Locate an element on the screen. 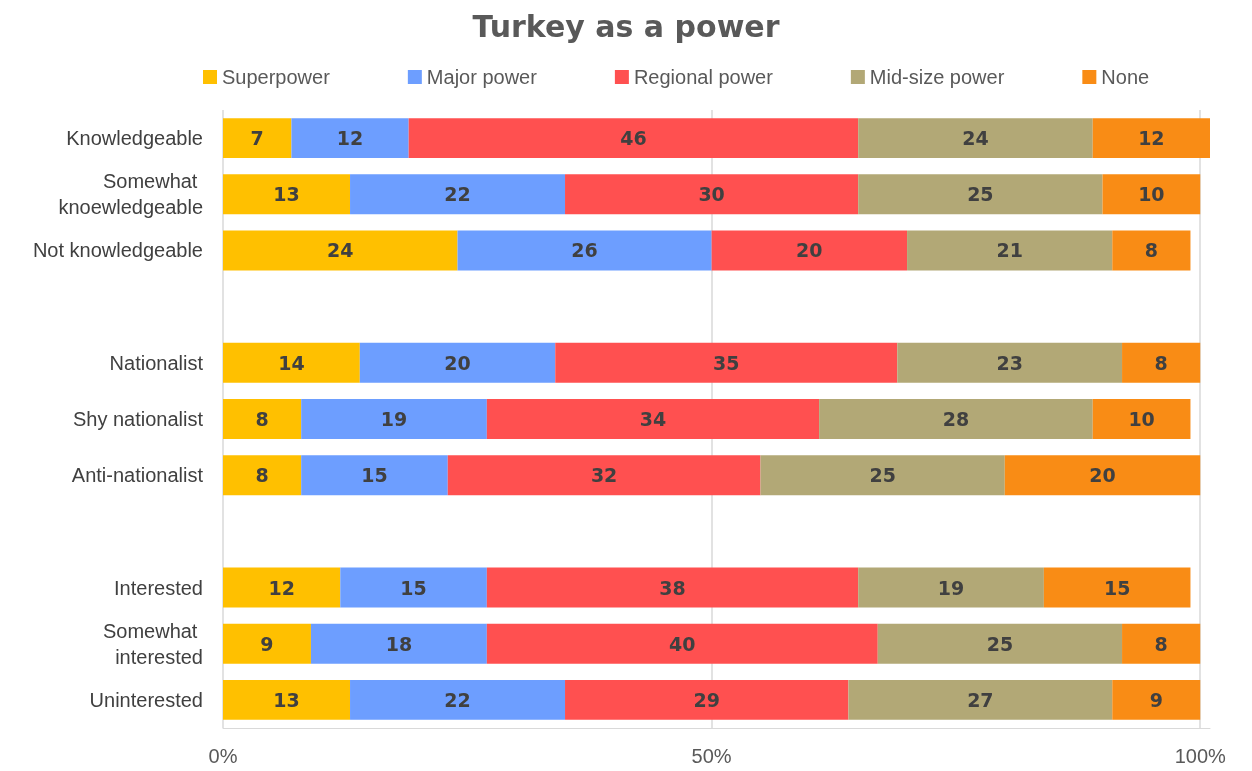  data-label: 38 is located at coordinates (672, 587).